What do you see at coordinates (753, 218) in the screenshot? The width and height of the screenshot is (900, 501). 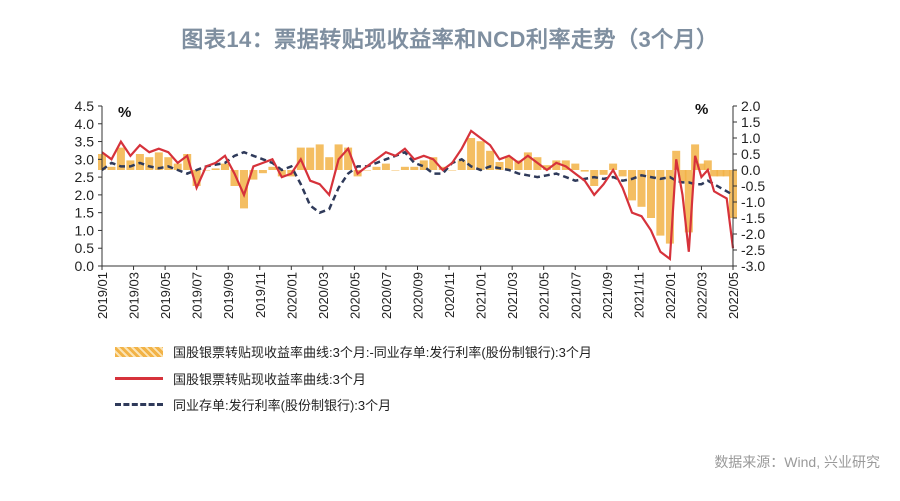 I see `right-tick-label: -1.5` at bounding box center [753, 218].